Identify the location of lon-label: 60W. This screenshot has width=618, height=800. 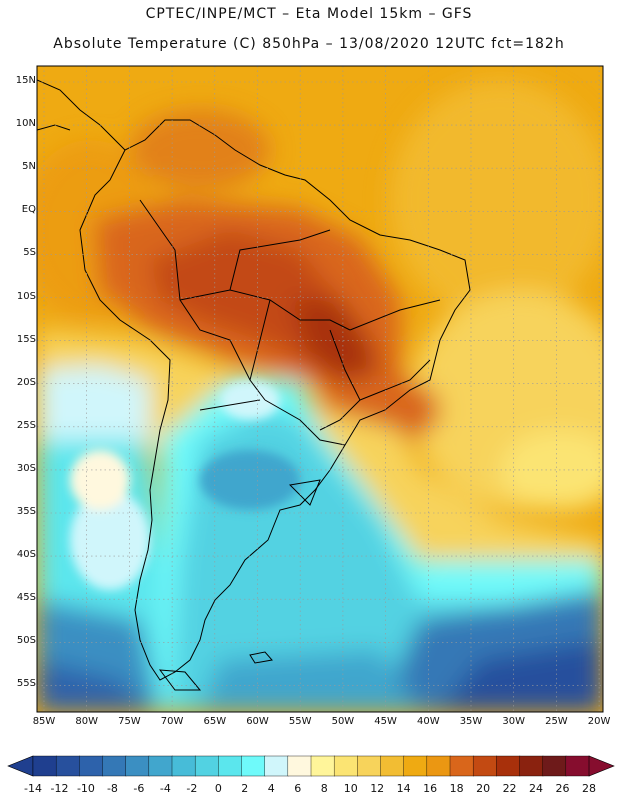
(257, 721).